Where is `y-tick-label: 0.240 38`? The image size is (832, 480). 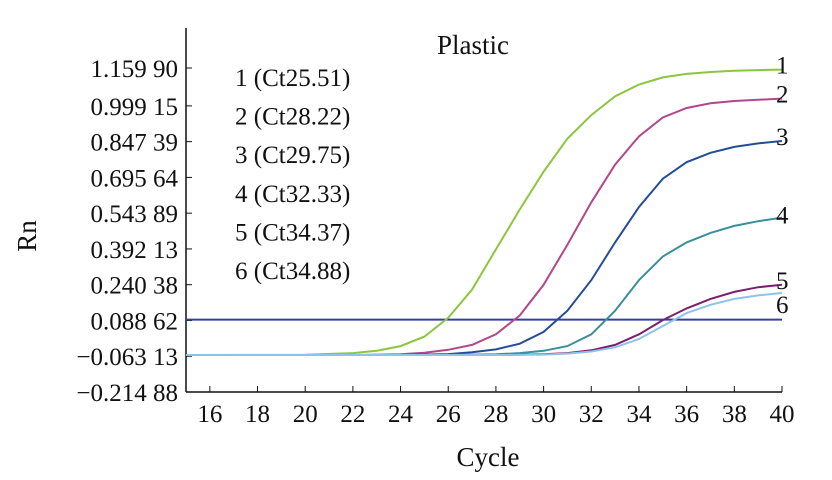
y-tick-label: 0.240 38 is located at coordinates (135, 286).